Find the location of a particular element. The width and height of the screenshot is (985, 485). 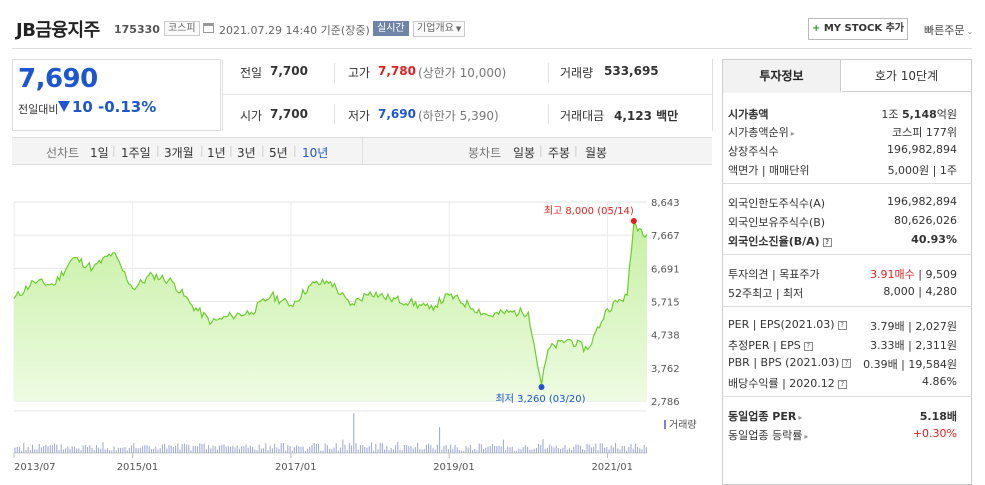

range-52w-value: 8,000 | 4,280 is located at coordinates (920, 291).